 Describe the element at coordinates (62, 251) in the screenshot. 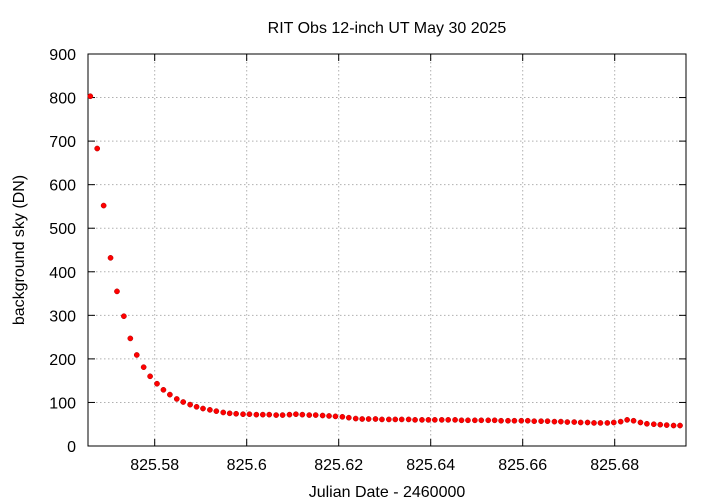

I see `y-tick-labels: 0 100 200 300 400 500 600 700 800 900` at that location.